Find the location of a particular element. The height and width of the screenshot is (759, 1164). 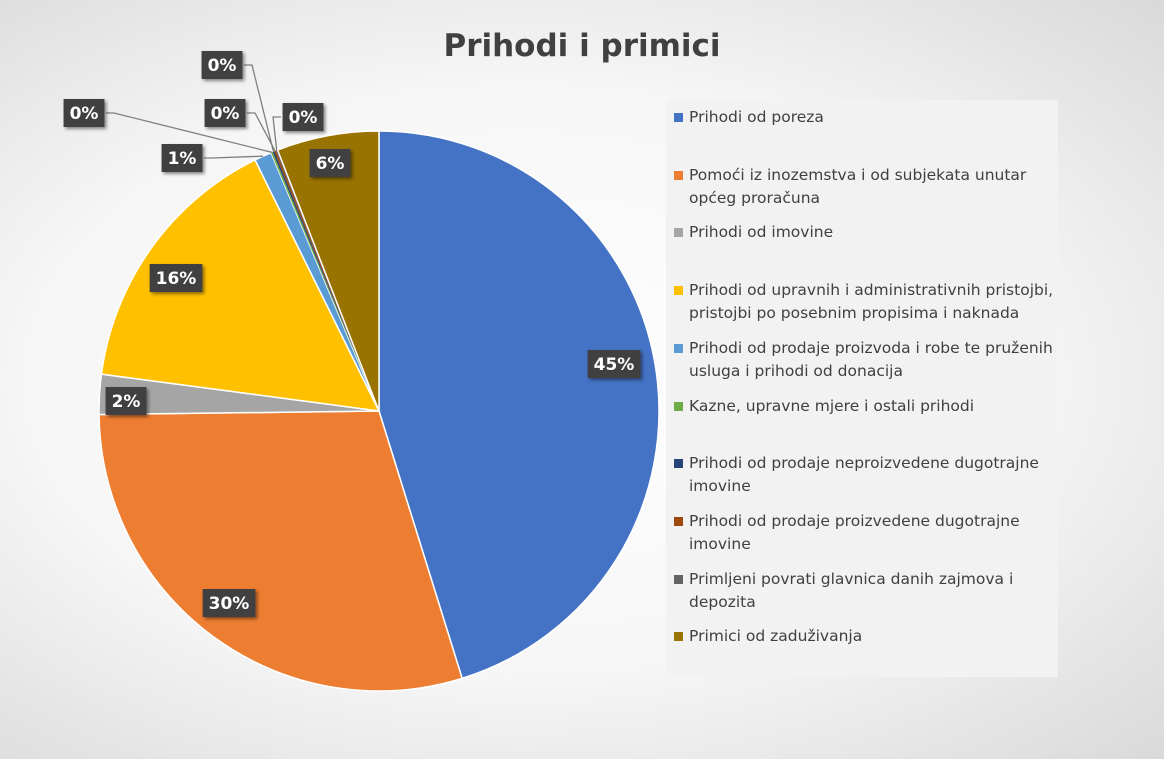

legend-label: Primici od zaduživanja is located at coordinates (776, 636).